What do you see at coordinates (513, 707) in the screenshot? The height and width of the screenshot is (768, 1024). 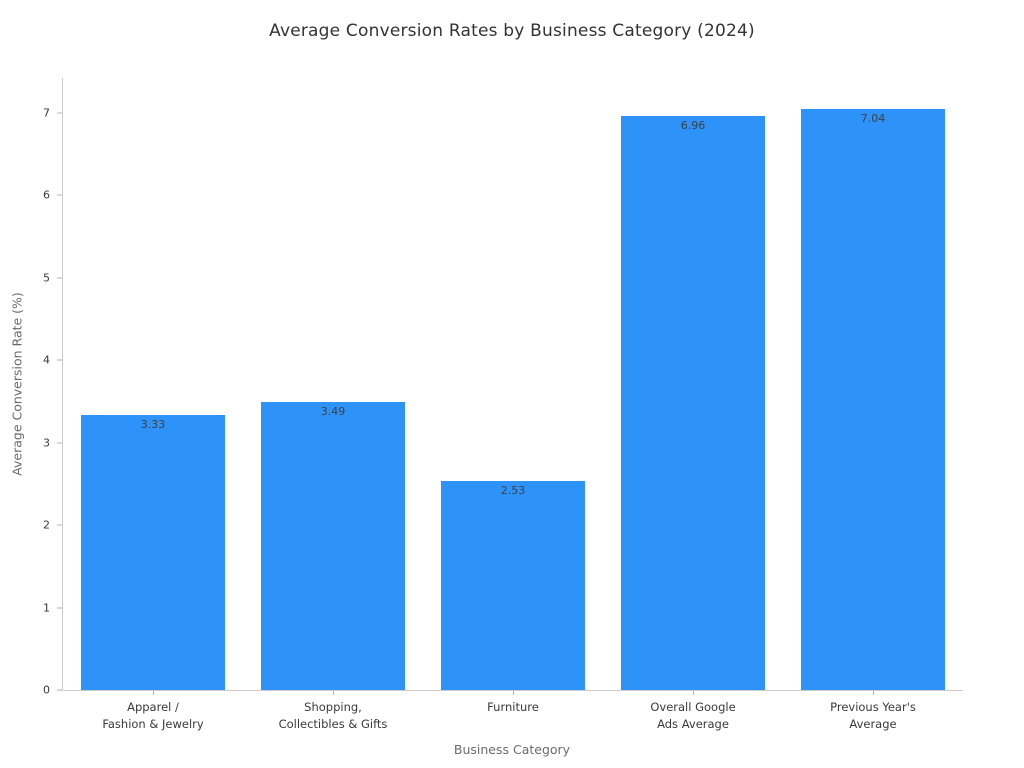 I see `x-tick-label: Furniture` at bounding box center [513, 707].